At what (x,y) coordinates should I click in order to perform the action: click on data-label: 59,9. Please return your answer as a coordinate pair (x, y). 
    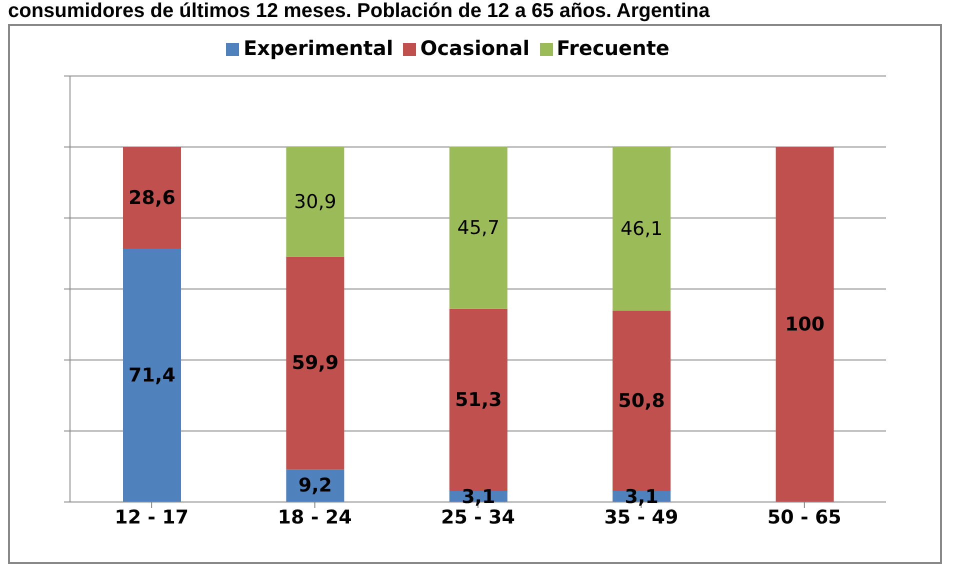
    Looking at the image, I should click on (315, 363).